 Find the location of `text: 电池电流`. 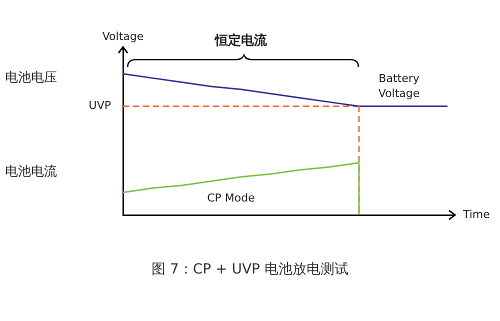

text: 电池电流 is located at coordinates (31, 171).